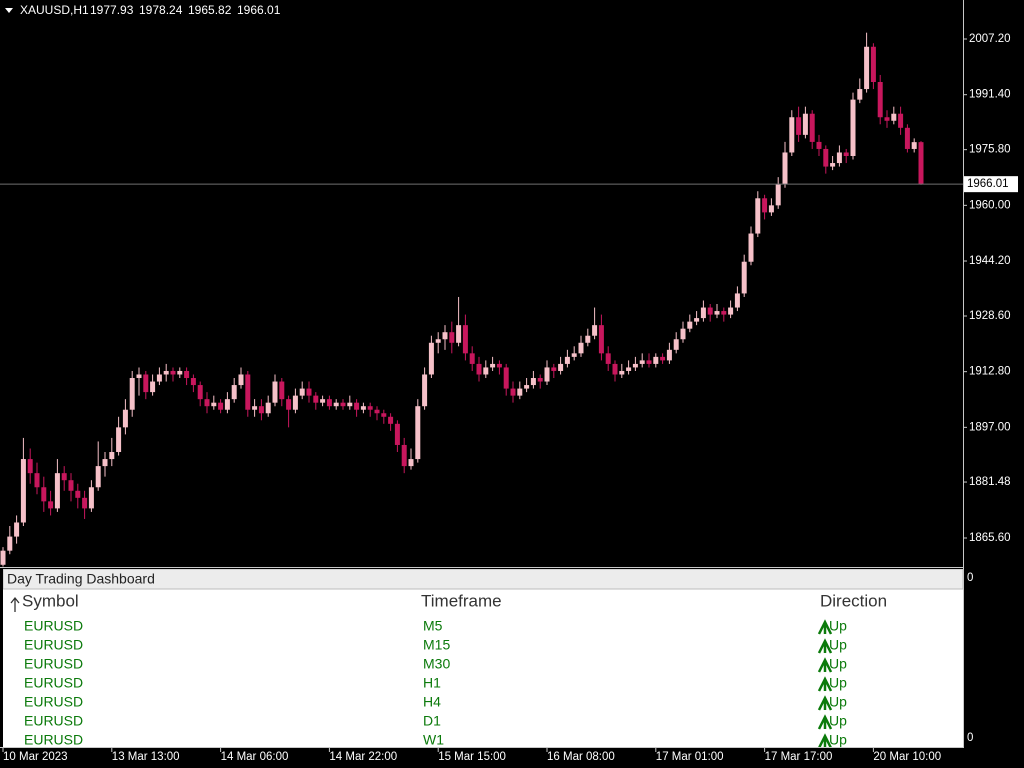 The image size is (1024, 768). Describe the element at coordinates (853, 600) in the screenshot. I see `column-header: Direction` at that location.